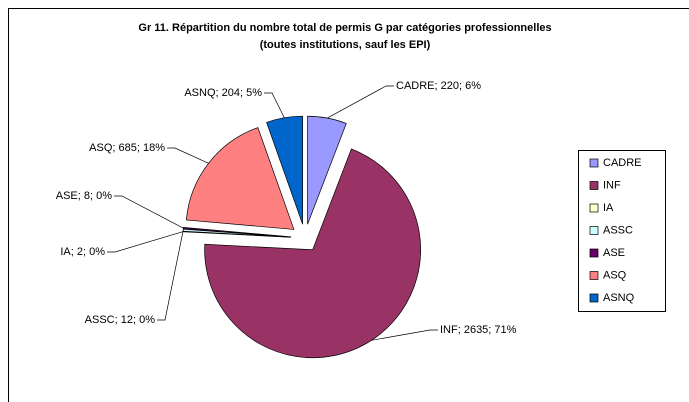 This screenshot has height=402, width=689. I want to click on legend-label: INF, so click(612, 185).